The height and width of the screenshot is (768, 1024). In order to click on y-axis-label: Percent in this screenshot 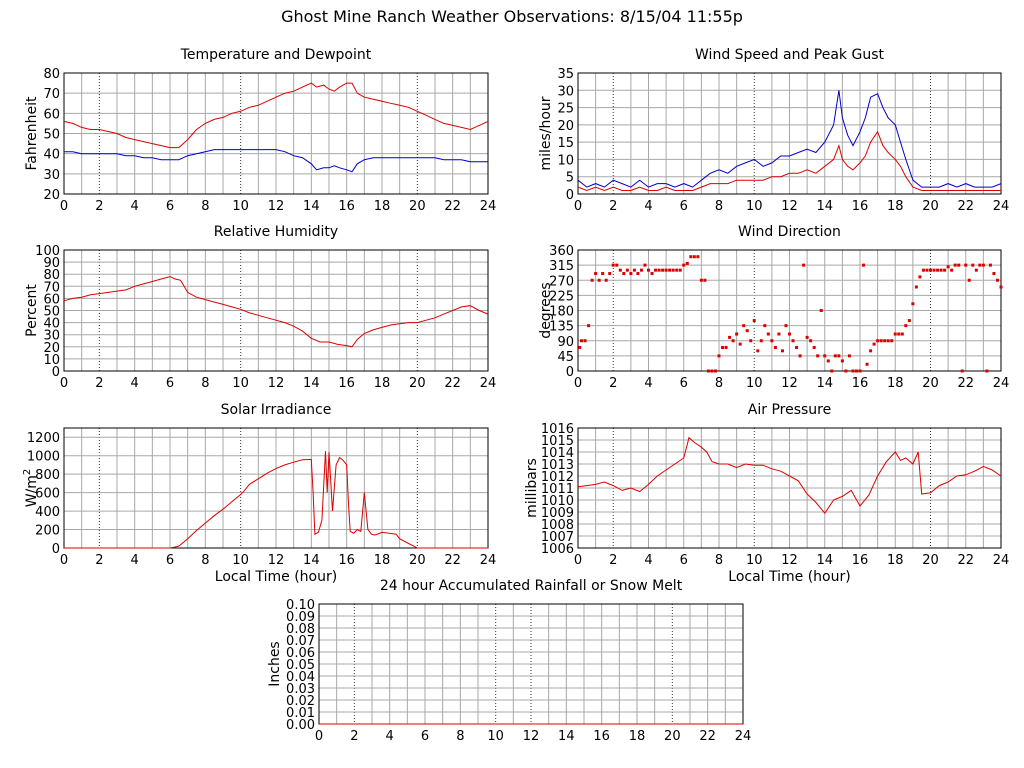, I will do `click(32, 310)`.